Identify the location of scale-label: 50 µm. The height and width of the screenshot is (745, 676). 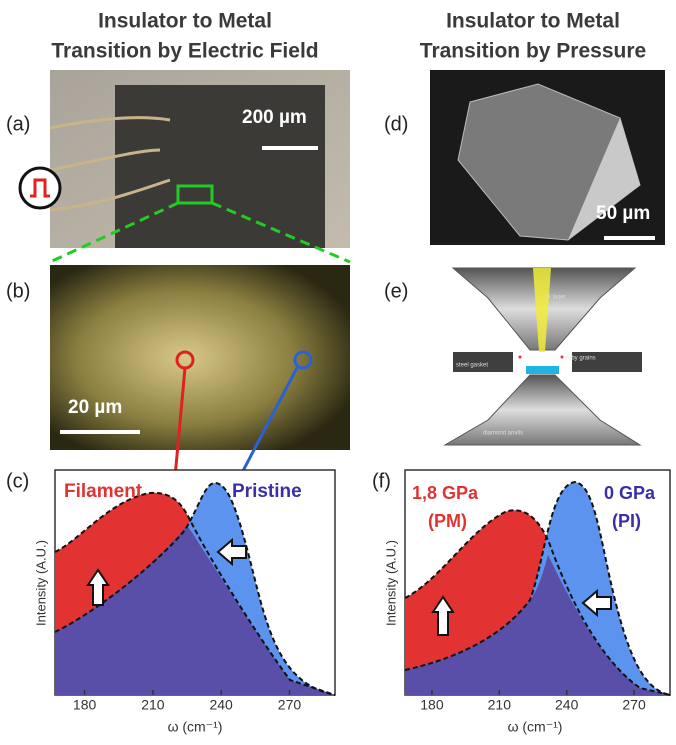
(623, 213).